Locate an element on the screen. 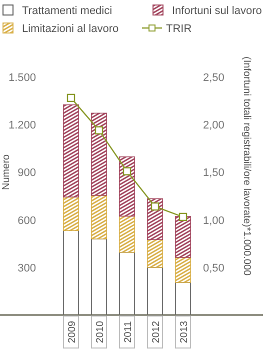 The height and width of the screenshot is (350, 265). y2-tick-label: 2,00 is located at coordinates (213, 126).